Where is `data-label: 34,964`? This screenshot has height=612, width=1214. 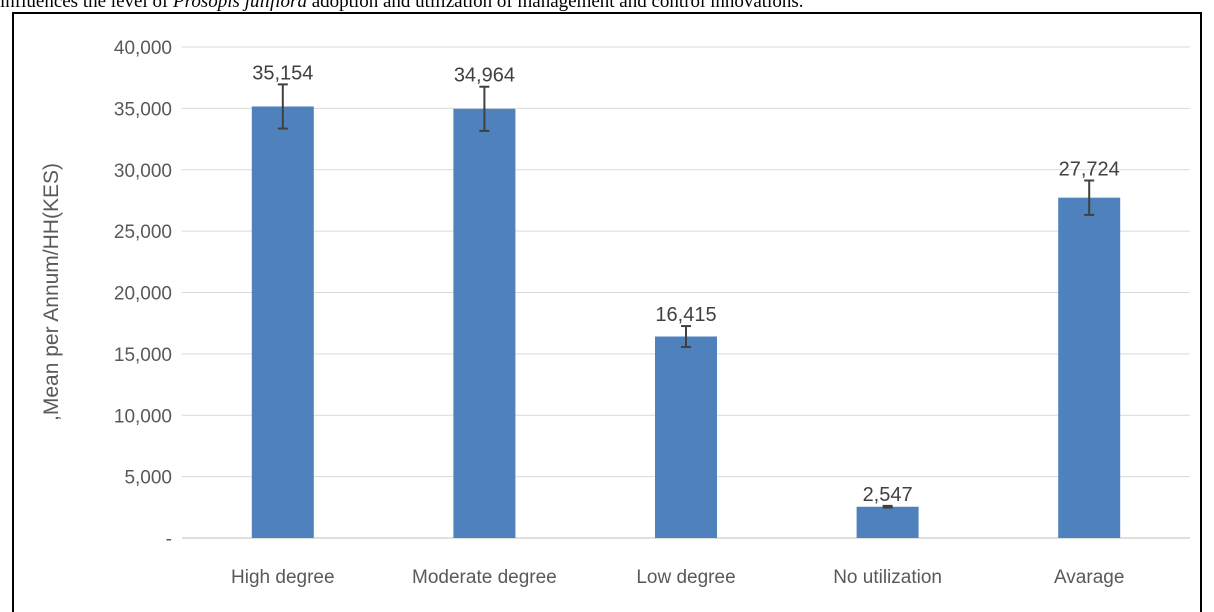 data-label: 34,964 is located at coordinates (484, 76).